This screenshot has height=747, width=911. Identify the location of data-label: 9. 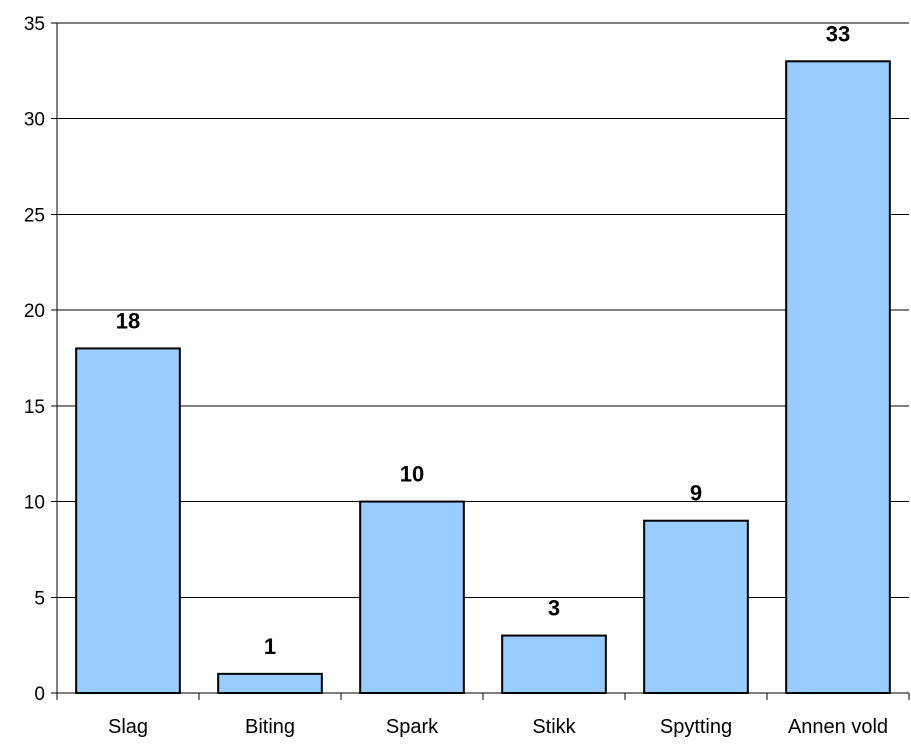
(696, 493).